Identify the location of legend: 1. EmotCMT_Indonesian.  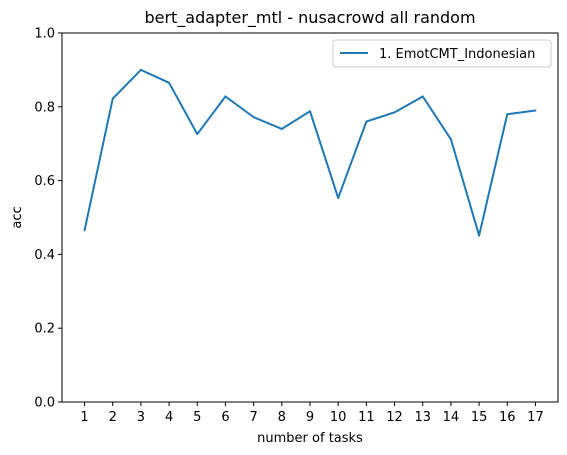
(442, 53).